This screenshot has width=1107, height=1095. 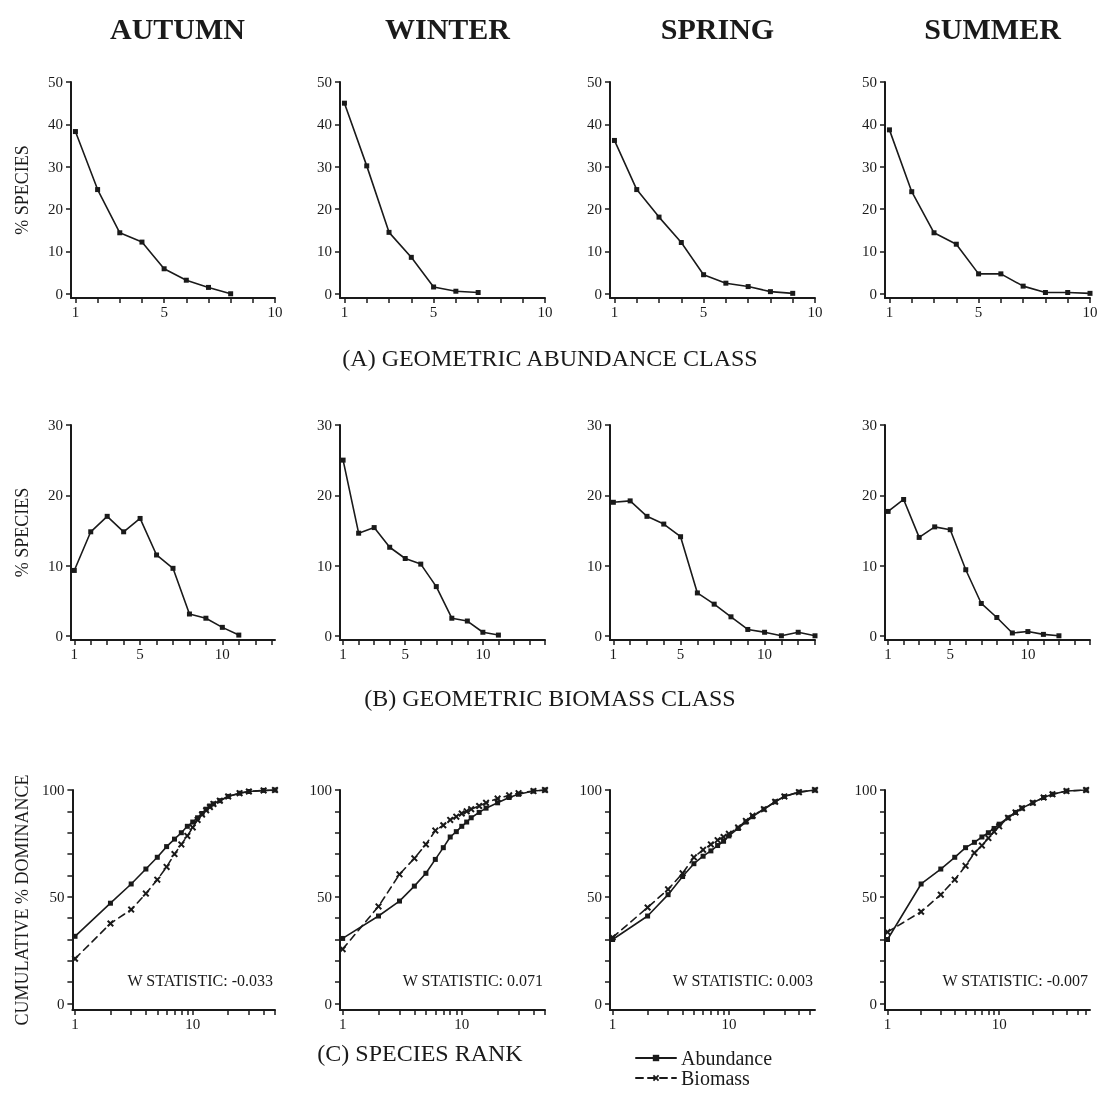 I want to click on x-axis-title: (C) SPECIES RANK, so click(x=420, y=1053).